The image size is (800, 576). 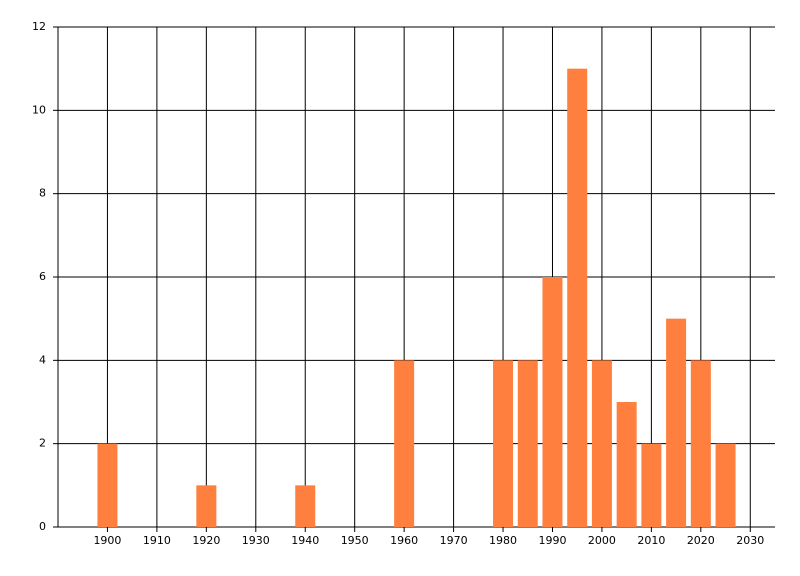 What do you see at coordinates (42, 526) in the screenshot?
I see `y-tick-label: 0` at bounding box center [42, 526].